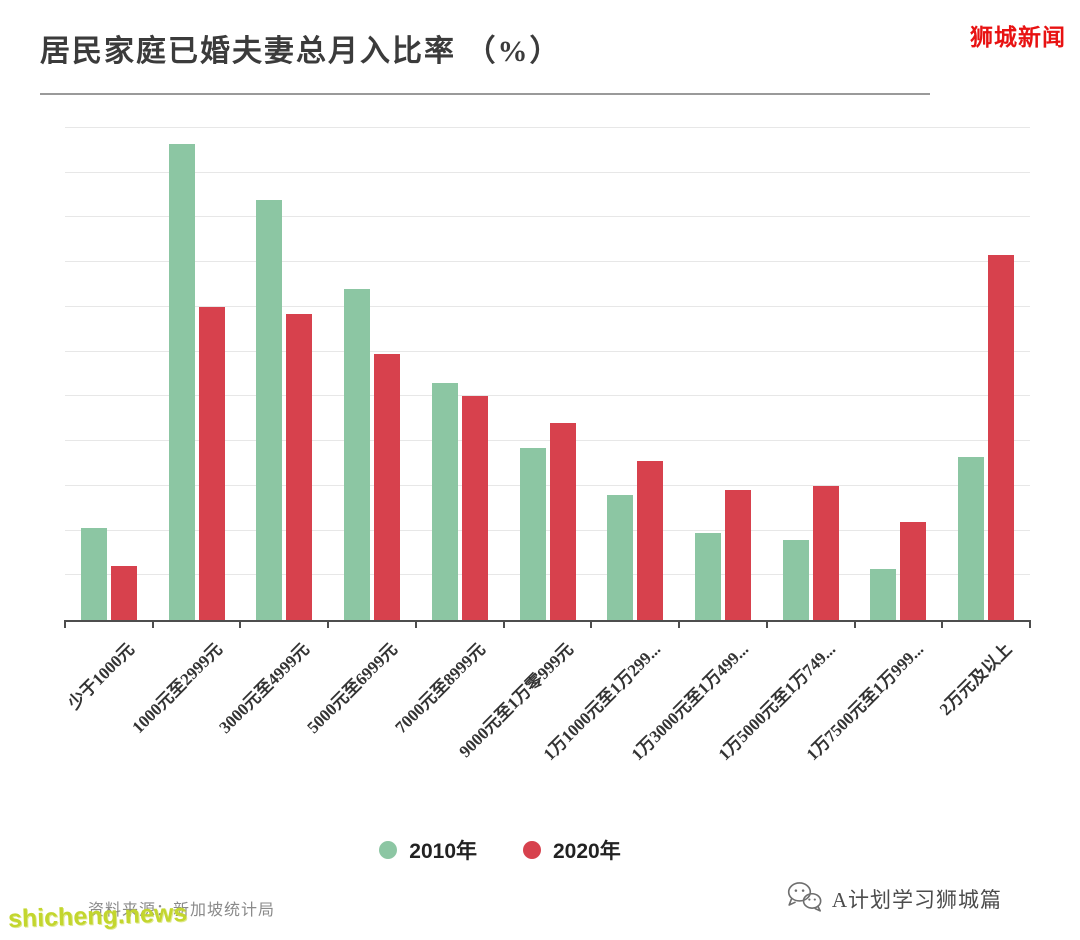 The image size is (1080, 940). Describe the element at coordinates (804, 898) in the screenshot. I see `wechat-icon` at that location.